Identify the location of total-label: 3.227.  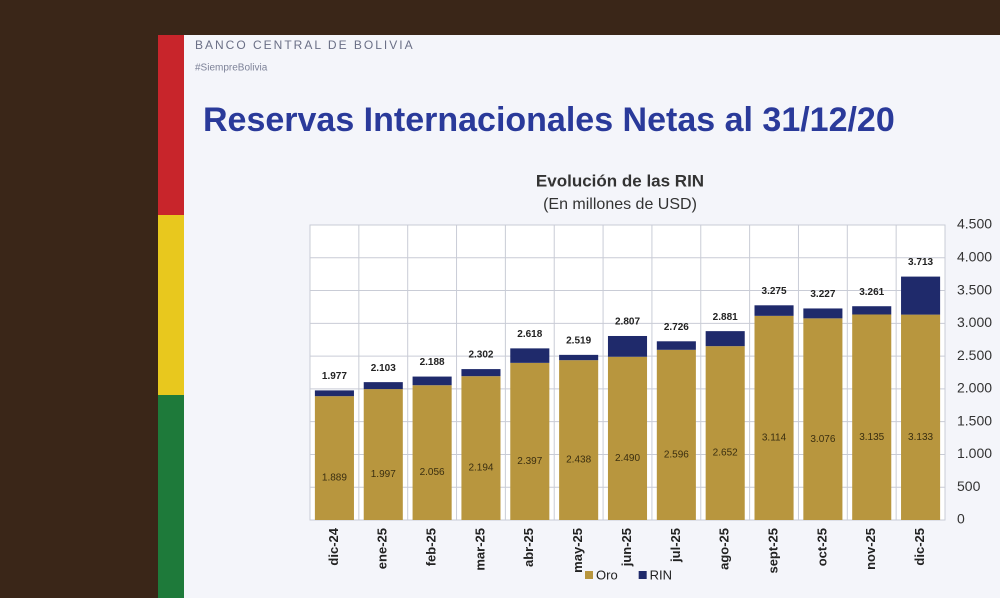
(822, 294).